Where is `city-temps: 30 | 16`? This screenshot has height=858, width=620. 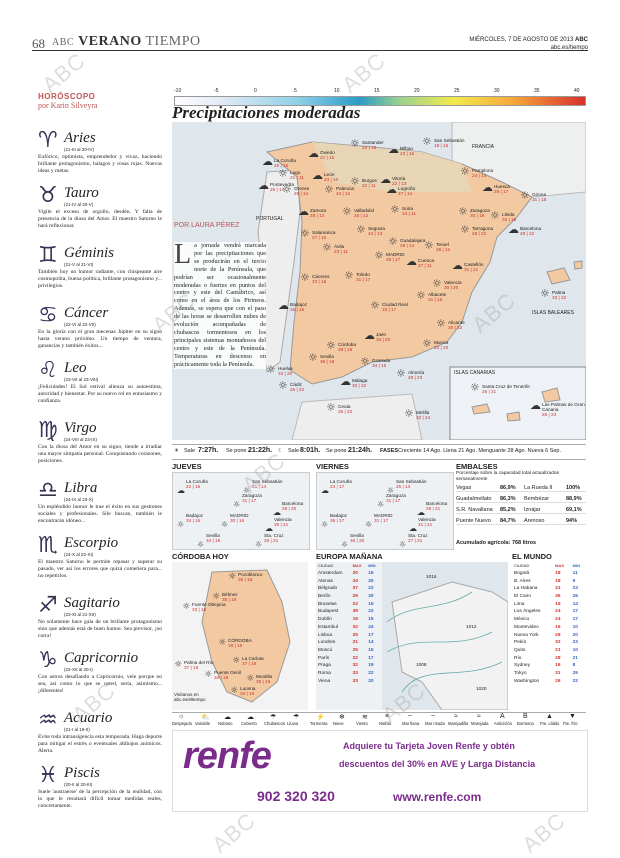
city-temps: 30 | 16 is located at coordinates (237, 520).